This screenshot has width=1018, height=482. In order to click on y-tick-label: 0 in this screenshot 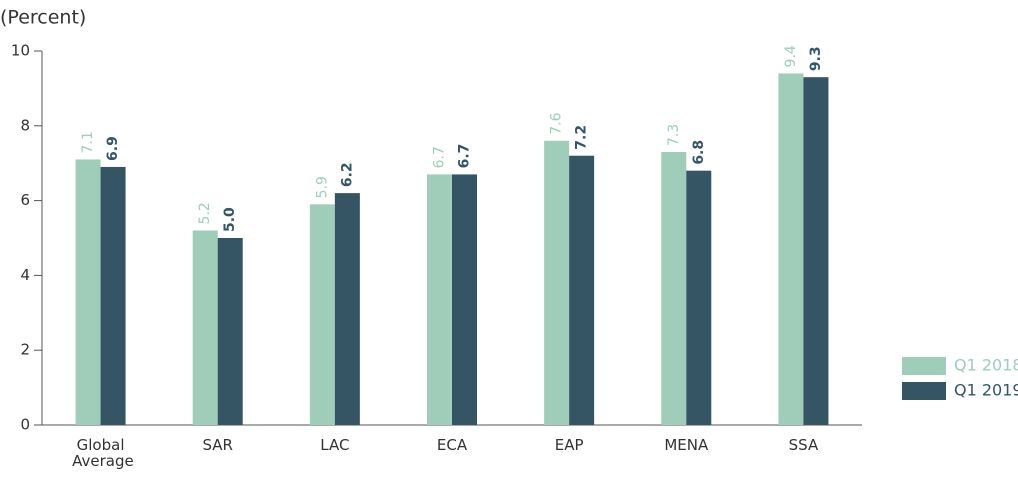, I will do `click(25, 425)`.